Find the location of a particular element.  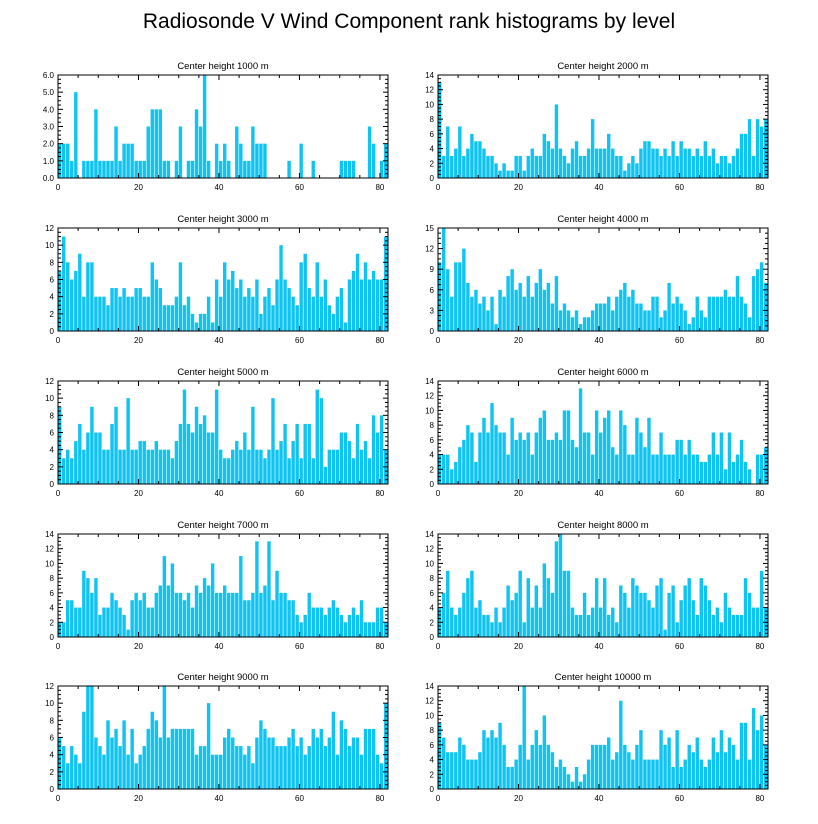

y-tick-label: 2 is located at coordinates (432, 774).